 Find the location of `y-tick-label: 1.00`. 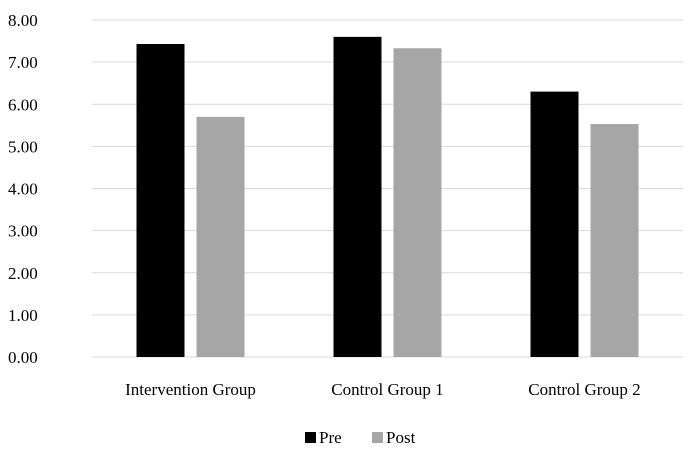

y-tick-label: 1.00 is located at coordinates (23, 315).